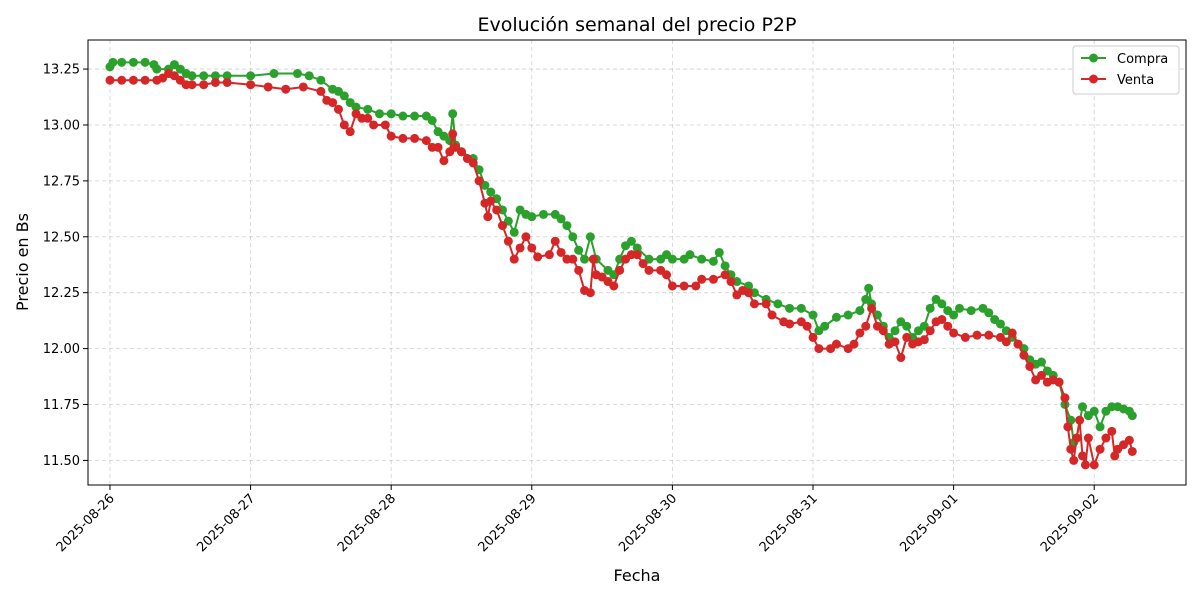 The width and height of the screenshot is (1200, 600). What do you see at coordinates (1135, 80) in the screenshot?
I see `legend-label-venta: Venta` at bounding box center [1135, 80].